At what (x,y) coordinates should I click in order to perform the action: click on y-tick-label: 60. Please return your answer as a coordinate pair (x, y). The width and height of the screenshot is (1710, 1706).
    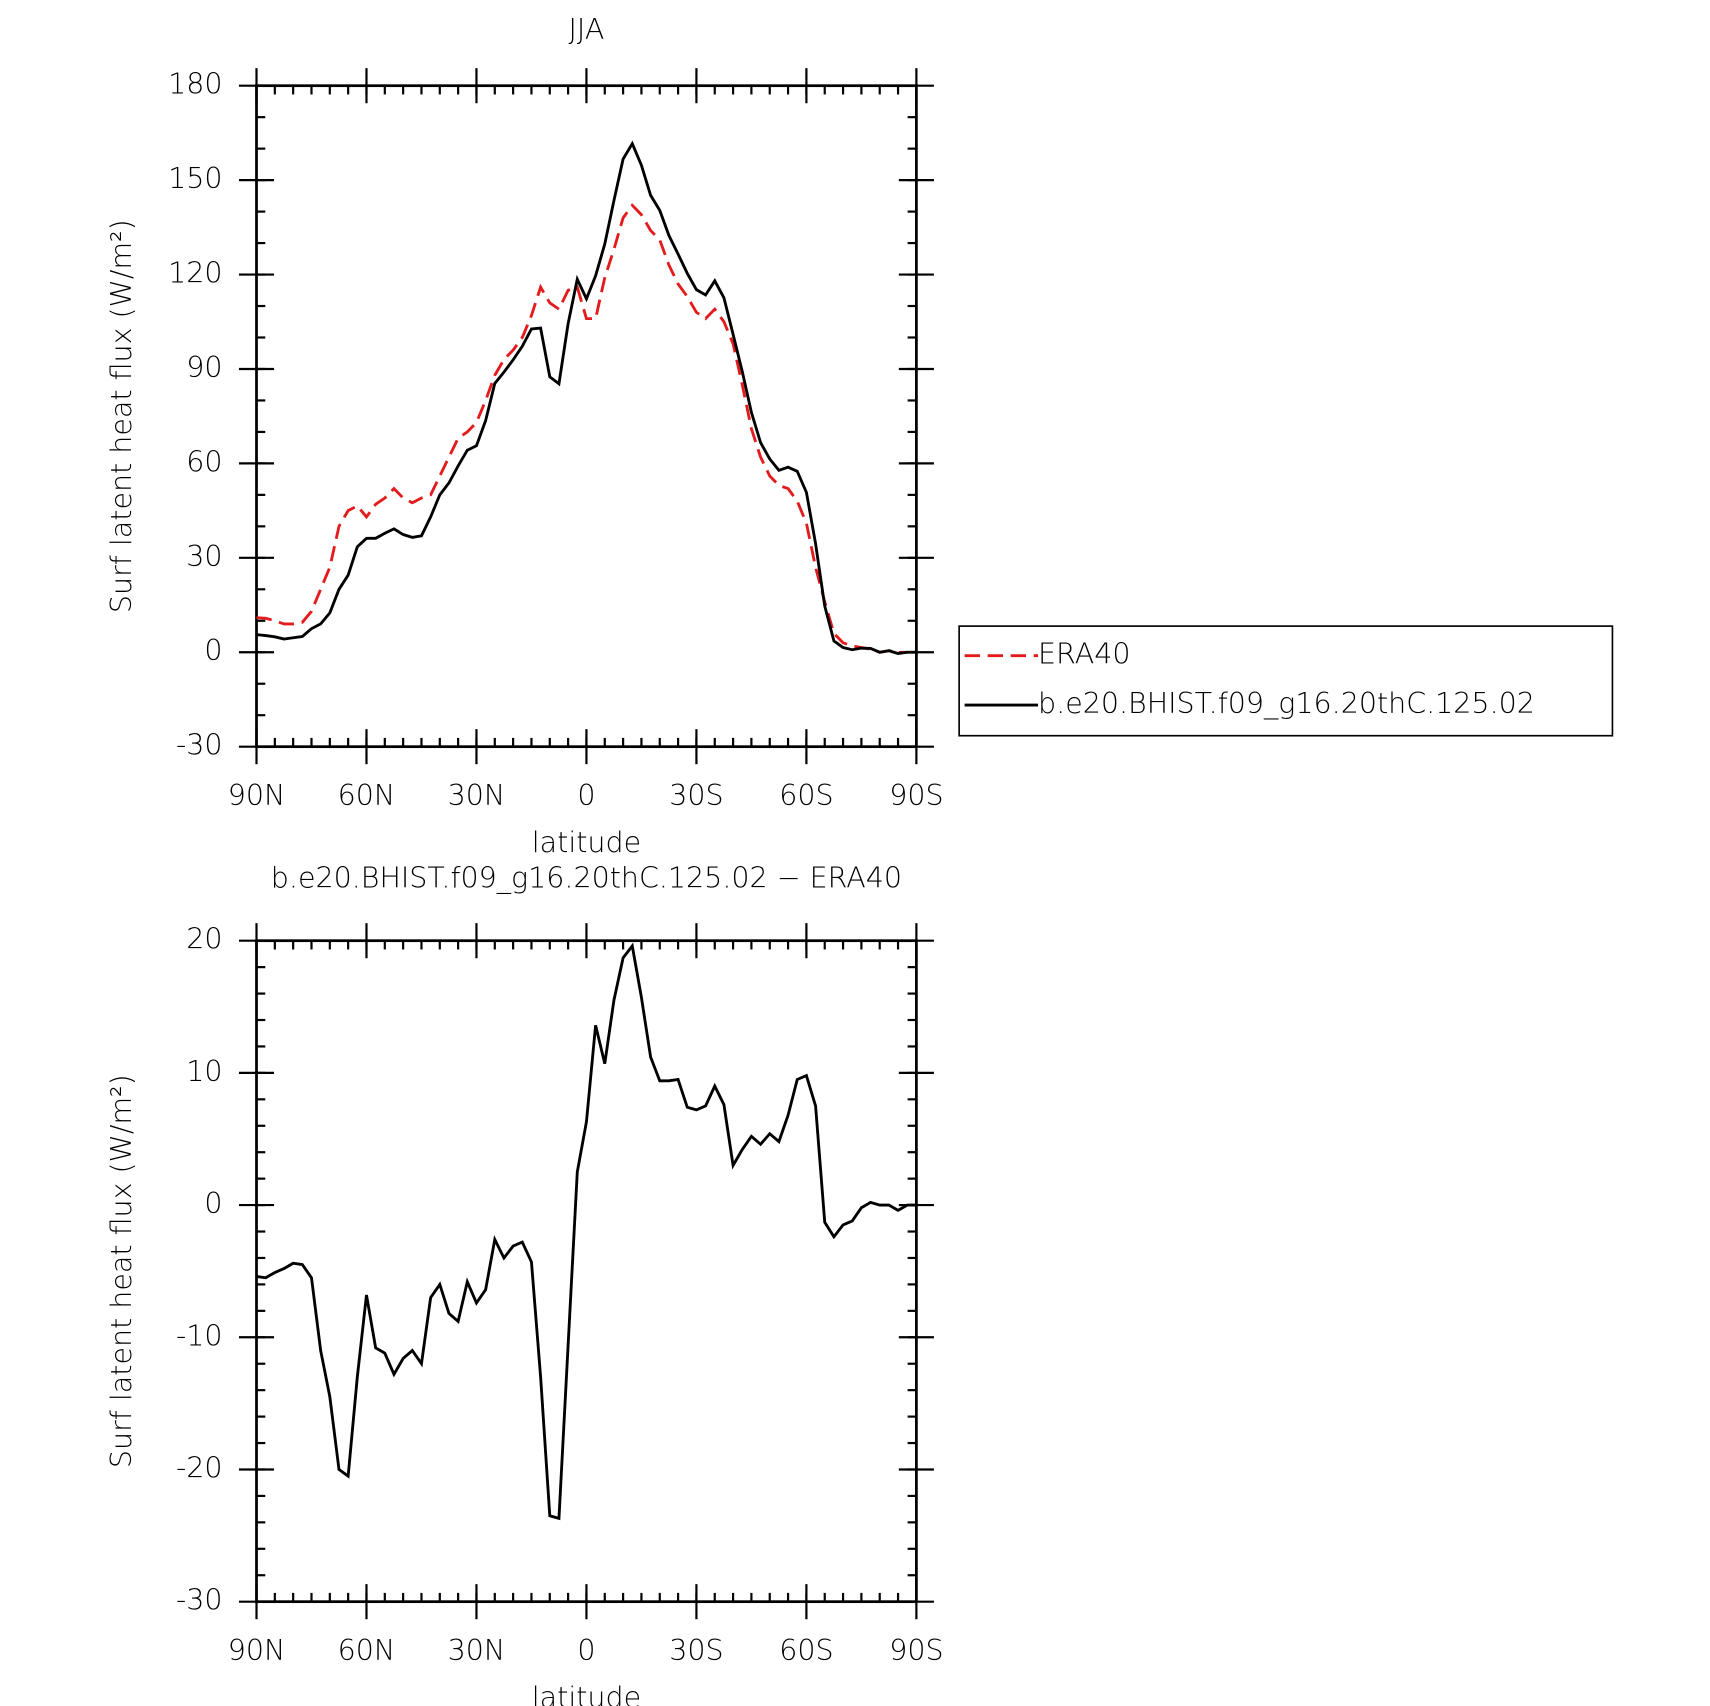
    Looking at the image, I should click on (204, 461).